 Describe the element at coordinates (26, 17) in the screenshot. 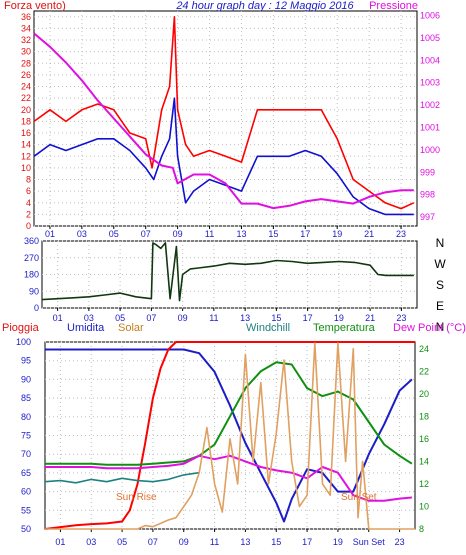

I see `y-tick-label: 36` at that location.